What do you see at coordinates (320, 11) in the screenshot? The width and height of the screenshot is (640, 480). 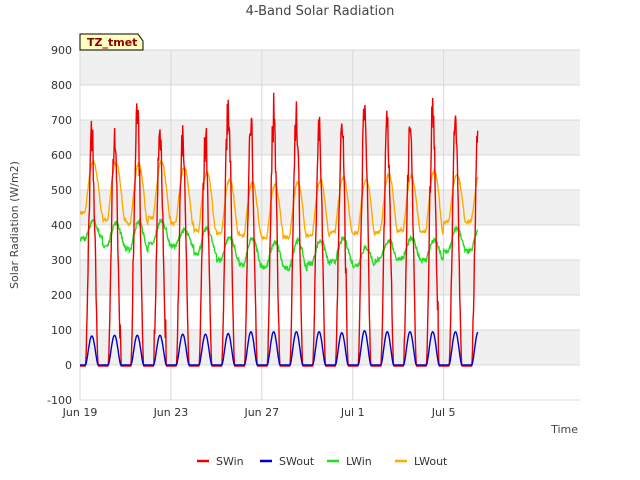 I see `chart-title: 4-Band Solar Radiation` at bounding box center [320, 11].